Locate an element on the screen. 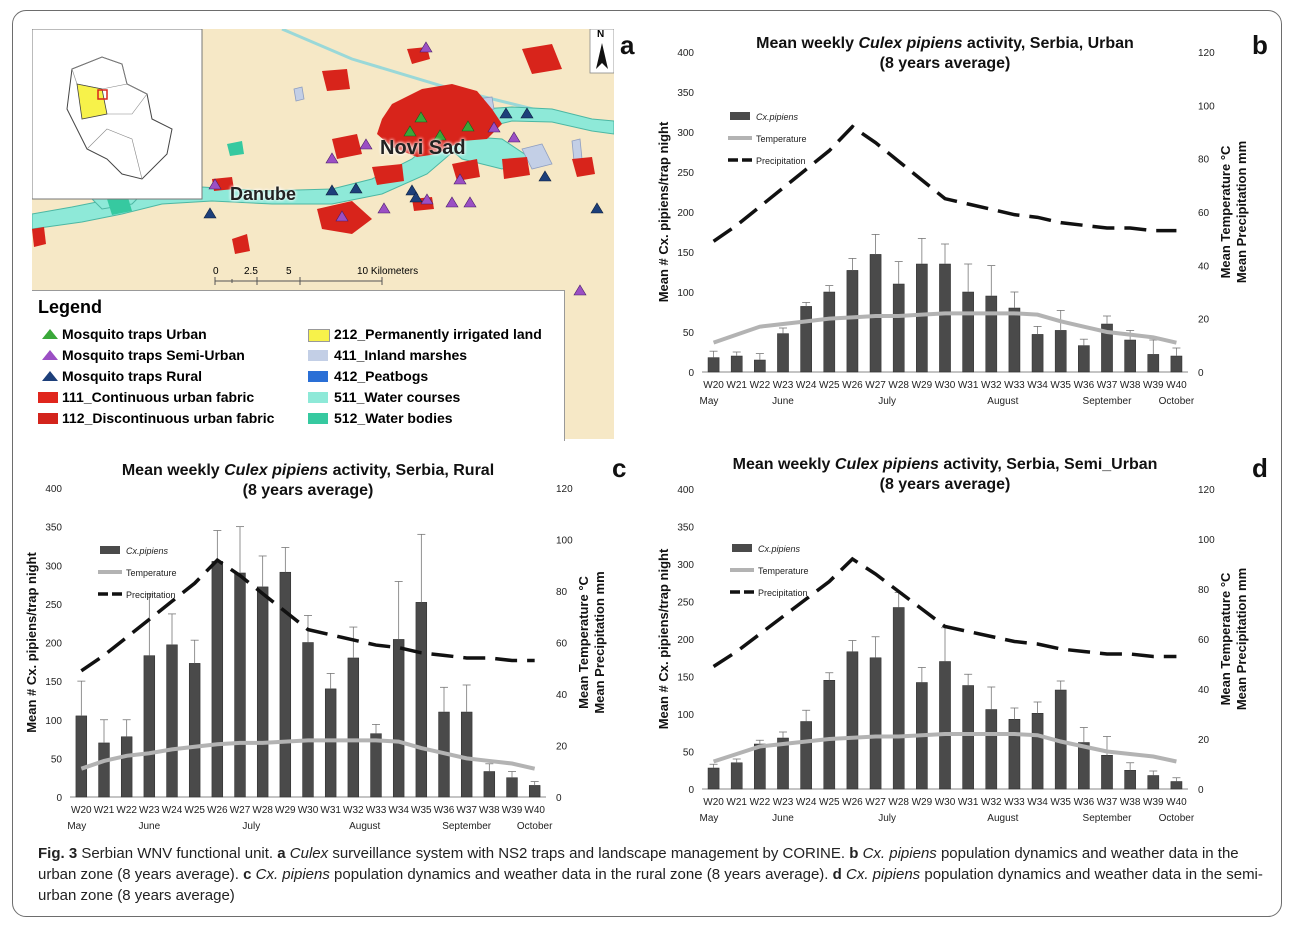 This screenshot has height=927, width=1292. bar-d-W31 is located at coordinates (968, 737).